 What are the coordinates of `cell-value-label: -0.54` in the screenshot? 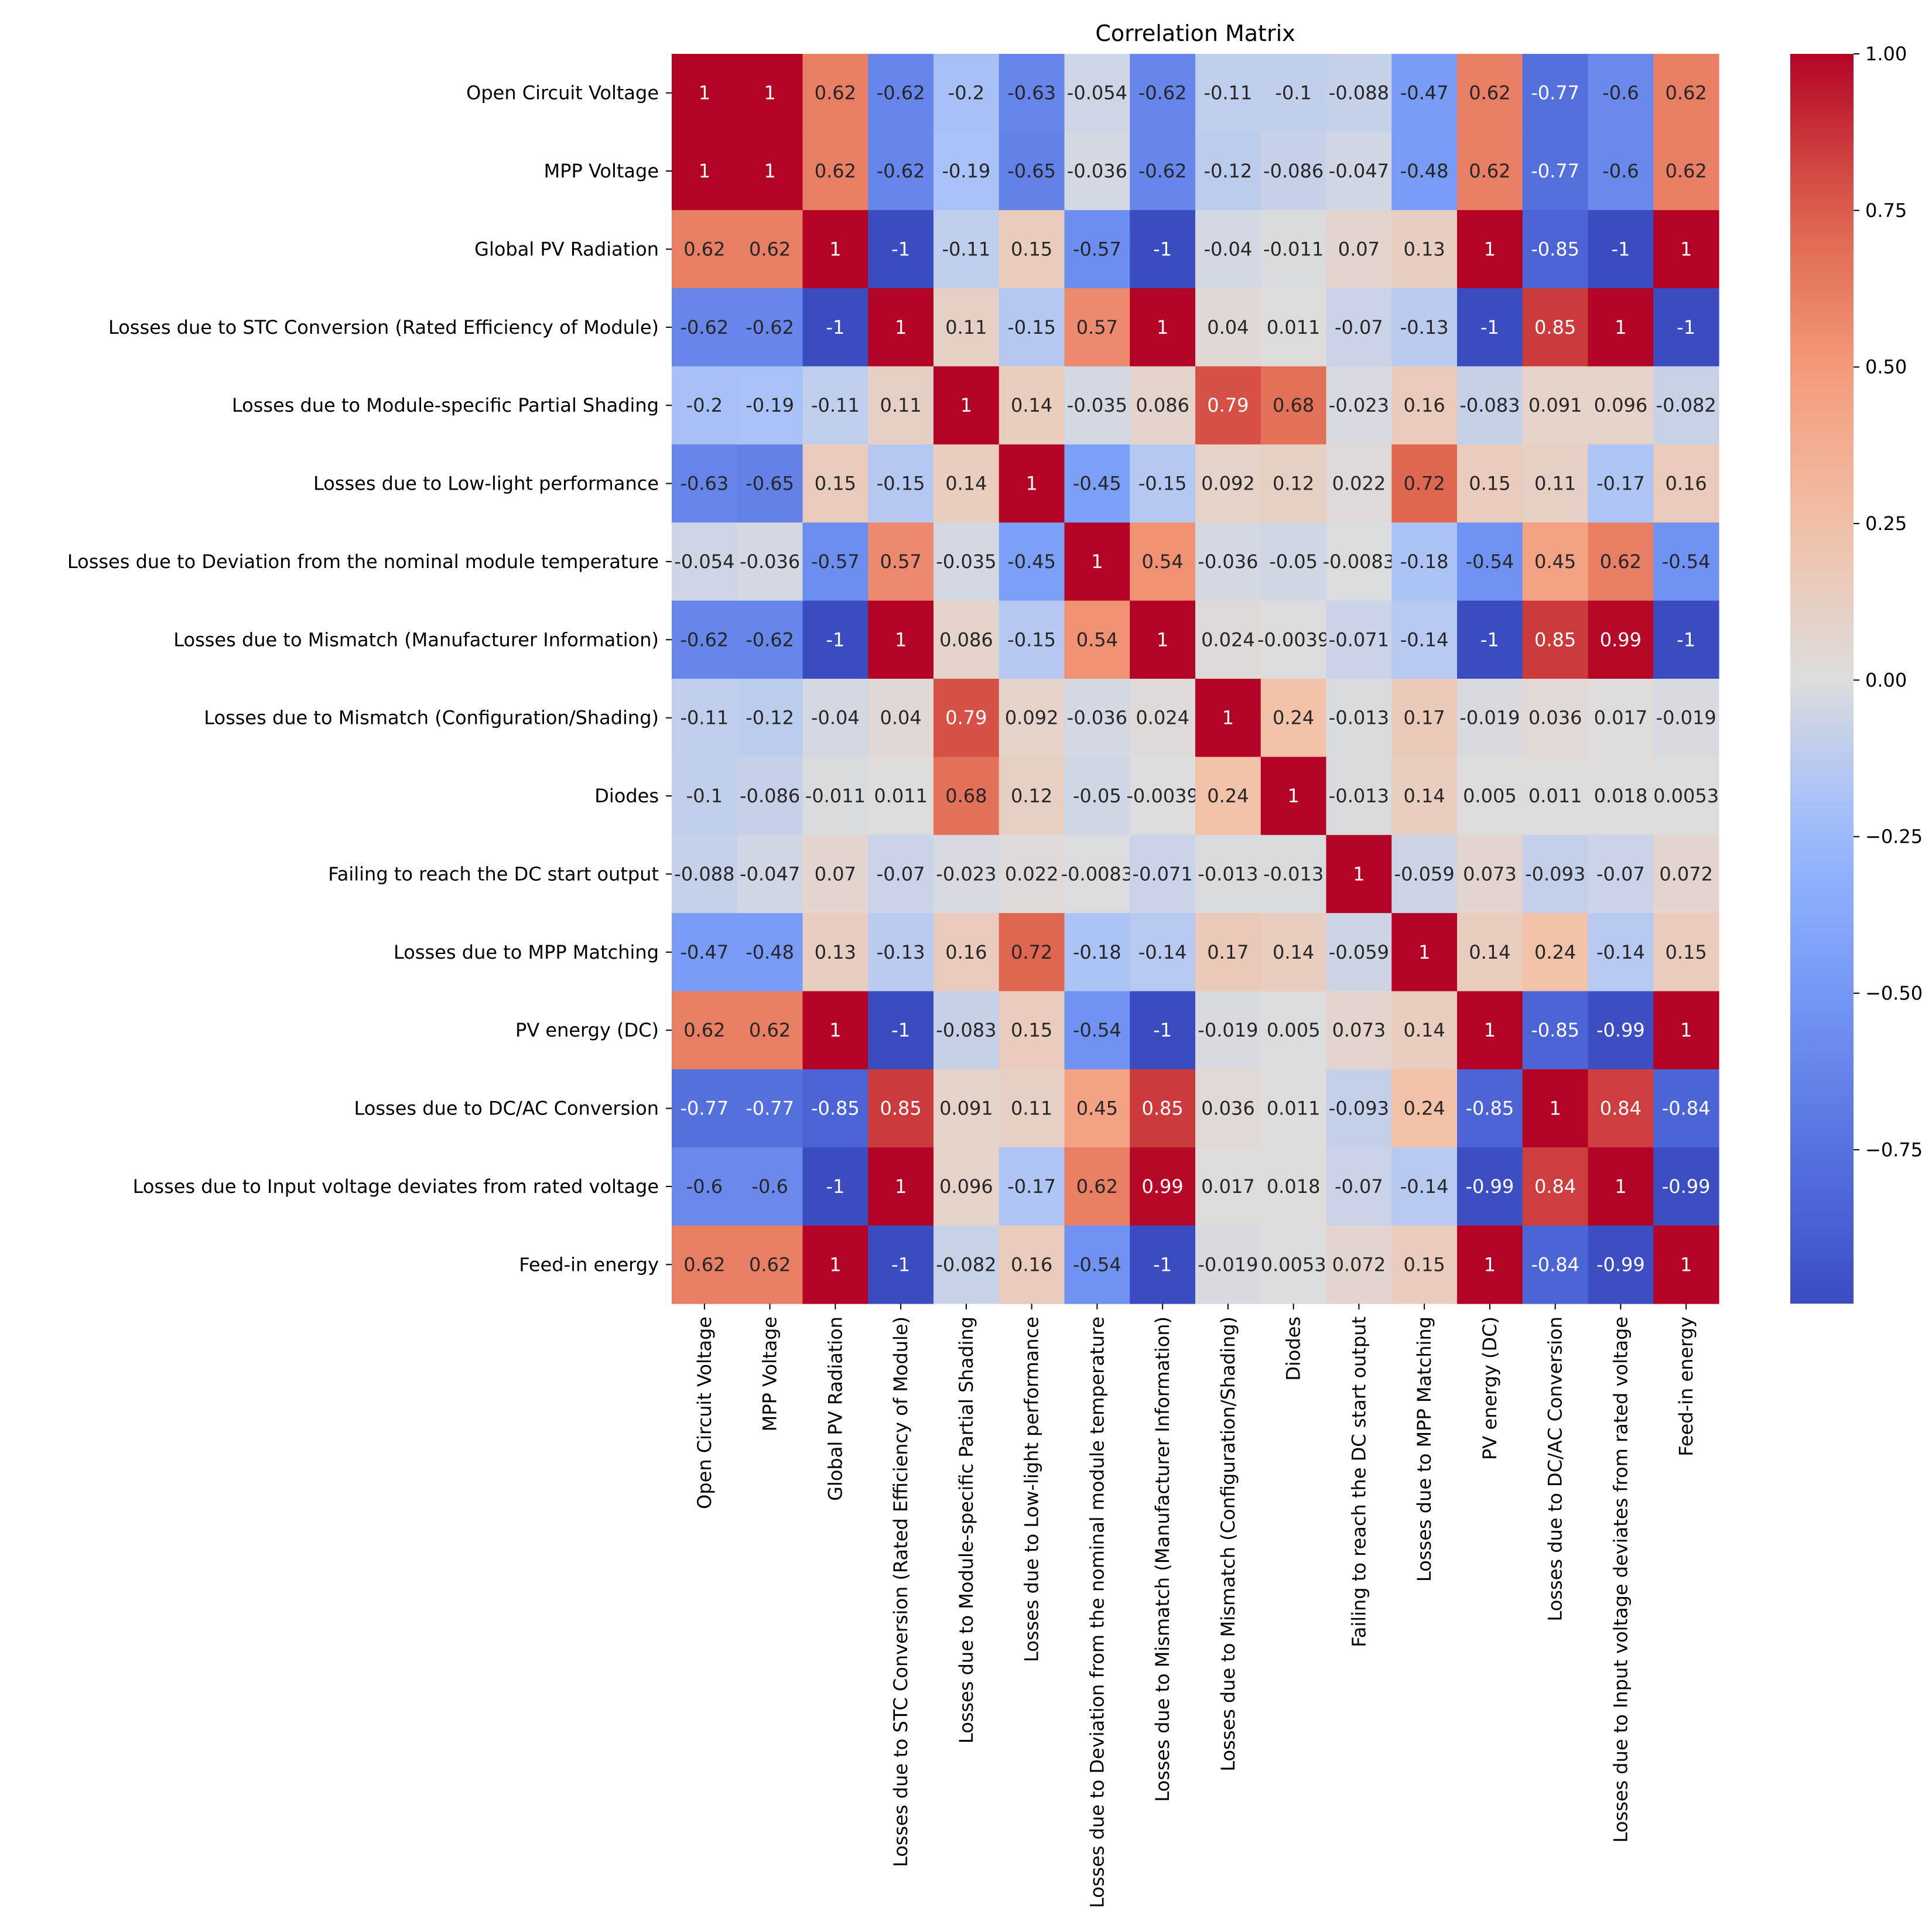 It's located at (1489, 561).